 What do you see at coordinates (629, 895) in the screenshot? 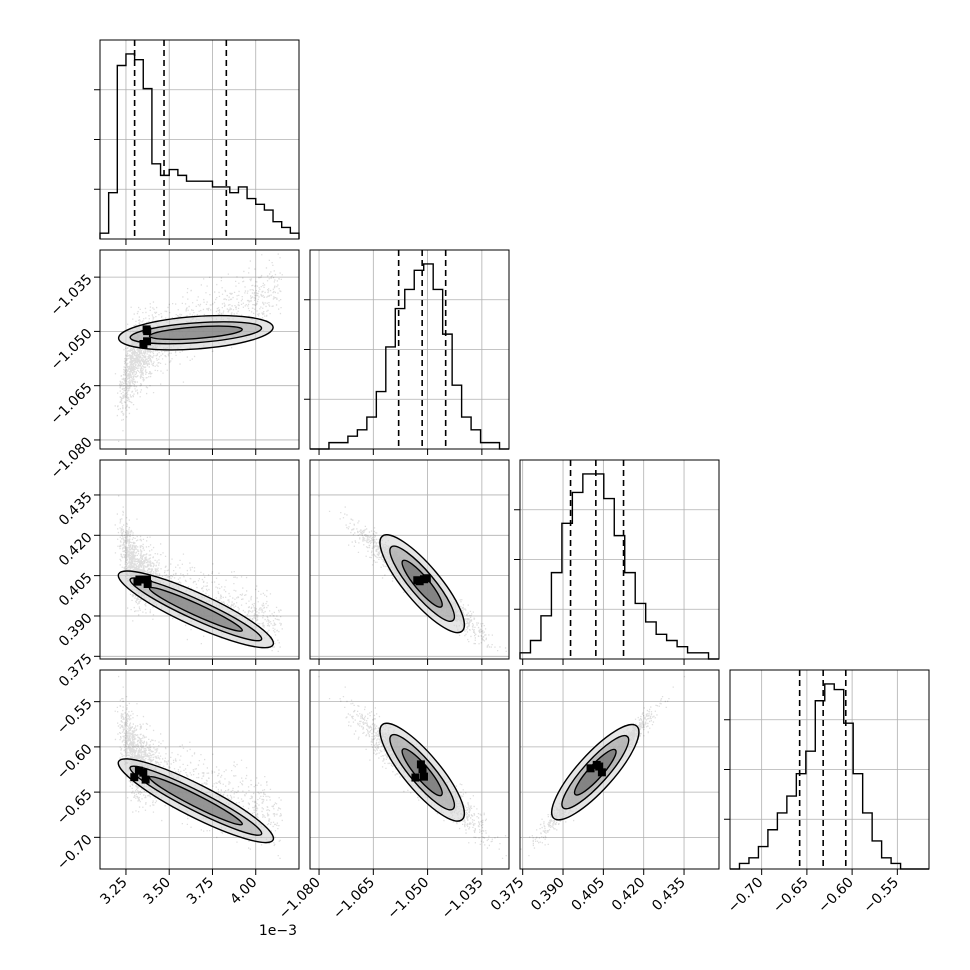
I see `x-tick-label: 0.420` at bounding box center [629, 895].